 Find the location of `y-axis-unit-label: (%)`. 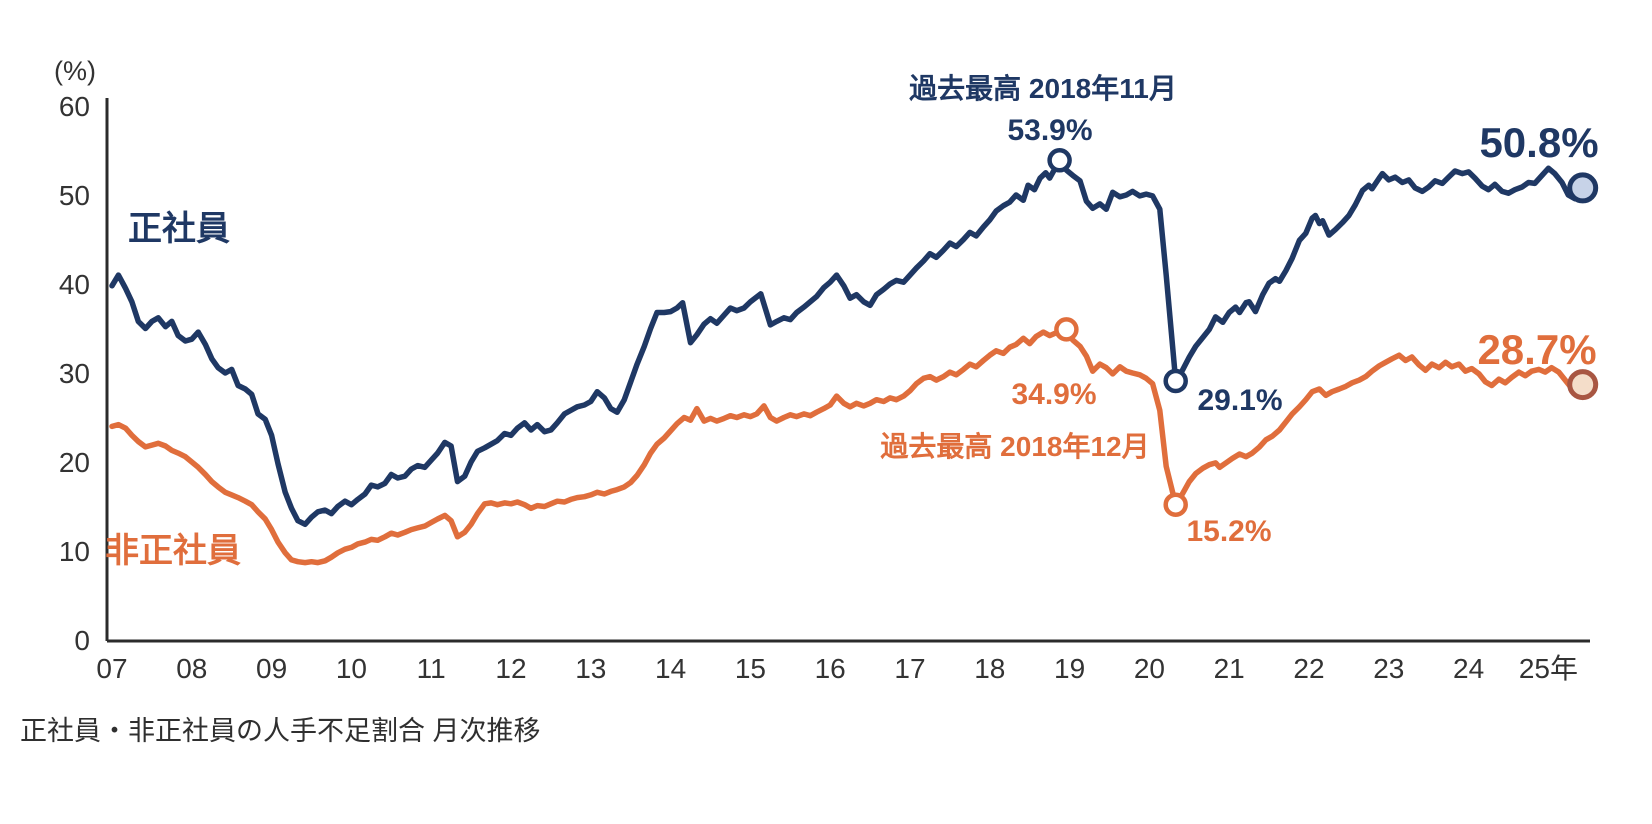

y-axis-unit-label: (%) is located at coordinates (75, 71).